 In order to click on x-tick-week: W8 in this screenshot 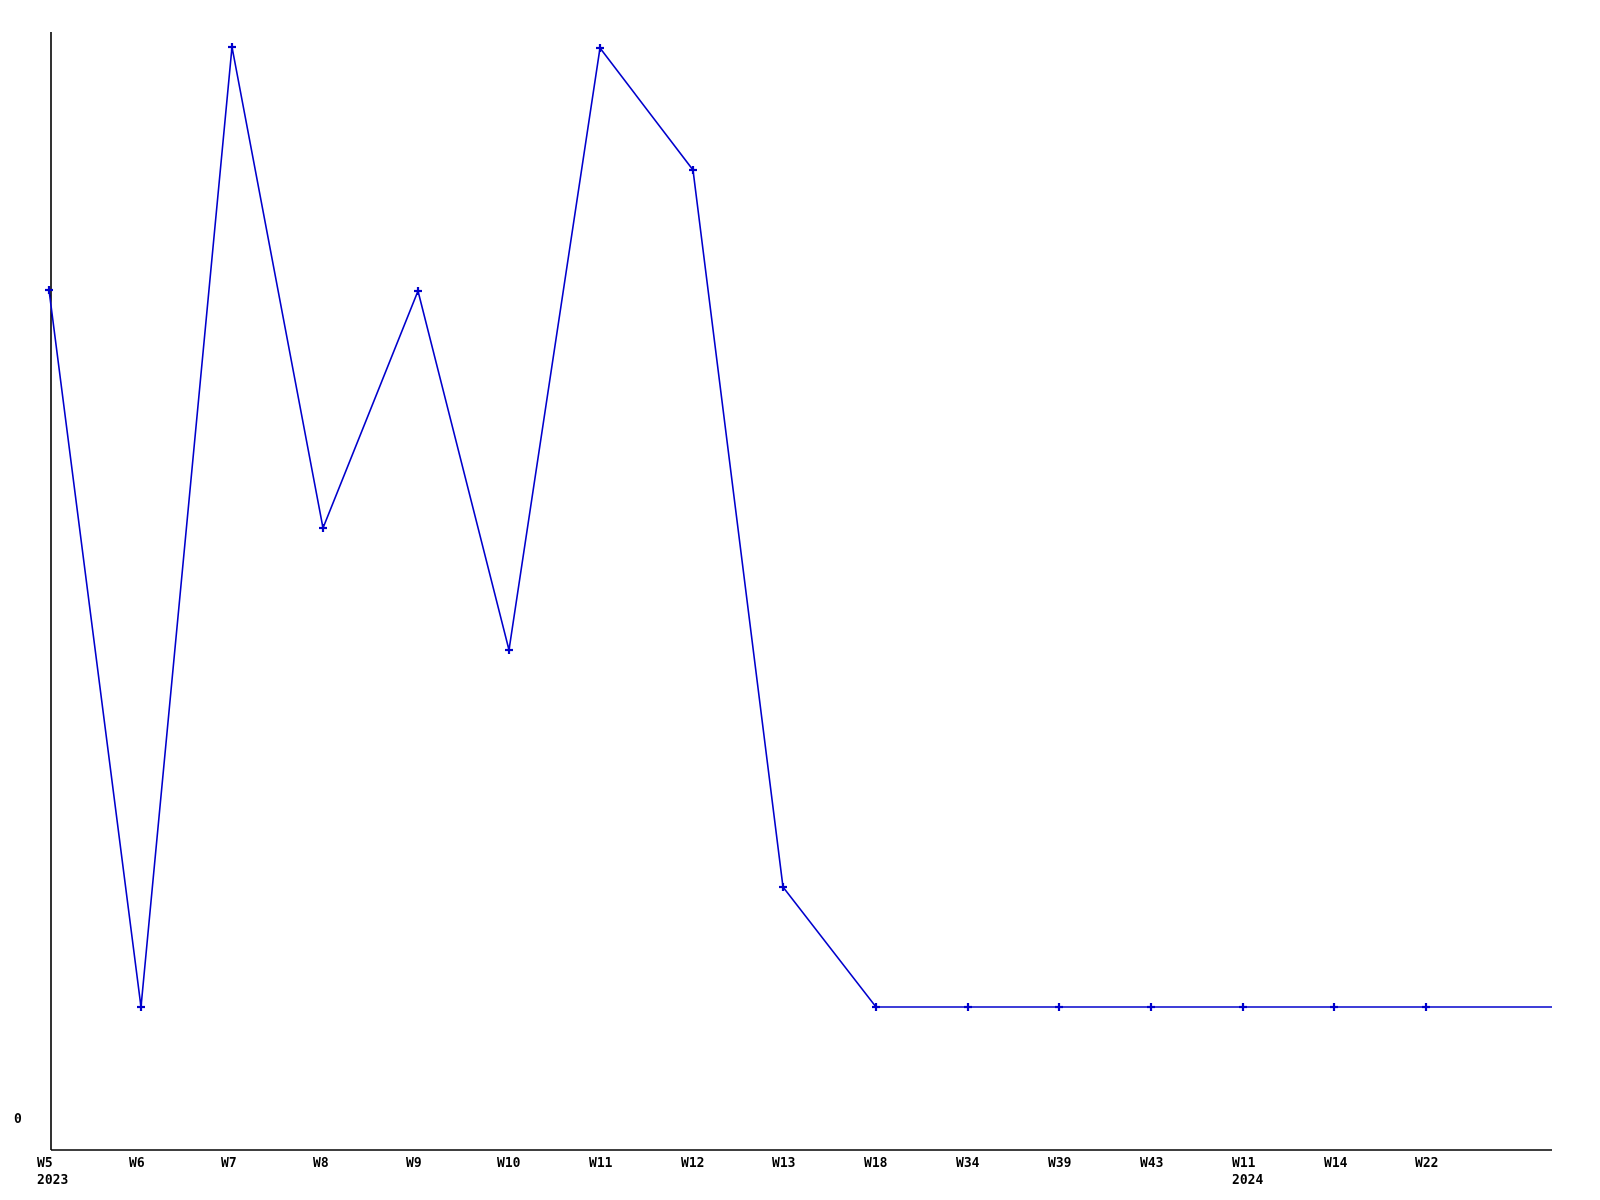, I will do `click(321, 1163)`.